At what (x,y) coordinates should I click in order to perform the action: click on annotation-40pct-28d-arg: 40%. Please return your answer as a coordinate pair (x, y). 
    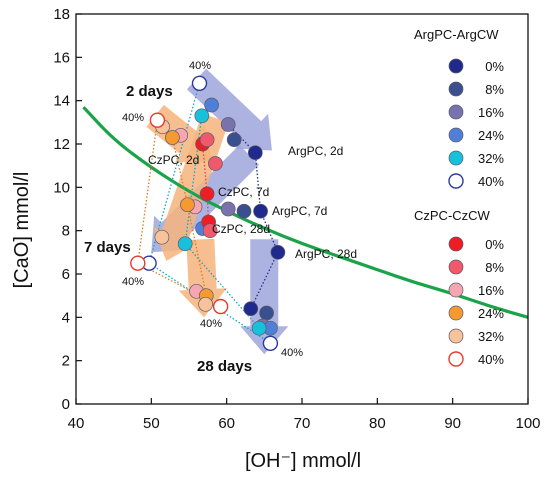
    Looking at the image, I should click on (292, 353).